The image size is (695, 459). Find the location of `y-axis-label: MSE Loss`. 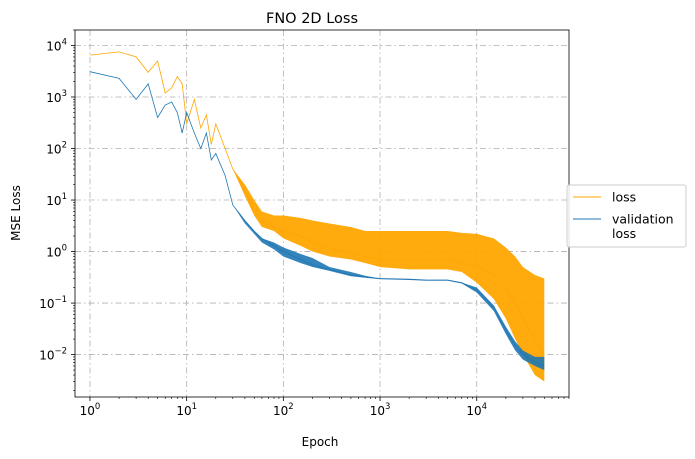

y-axis-label: MSE Loss is located at coordinates (16, 213).